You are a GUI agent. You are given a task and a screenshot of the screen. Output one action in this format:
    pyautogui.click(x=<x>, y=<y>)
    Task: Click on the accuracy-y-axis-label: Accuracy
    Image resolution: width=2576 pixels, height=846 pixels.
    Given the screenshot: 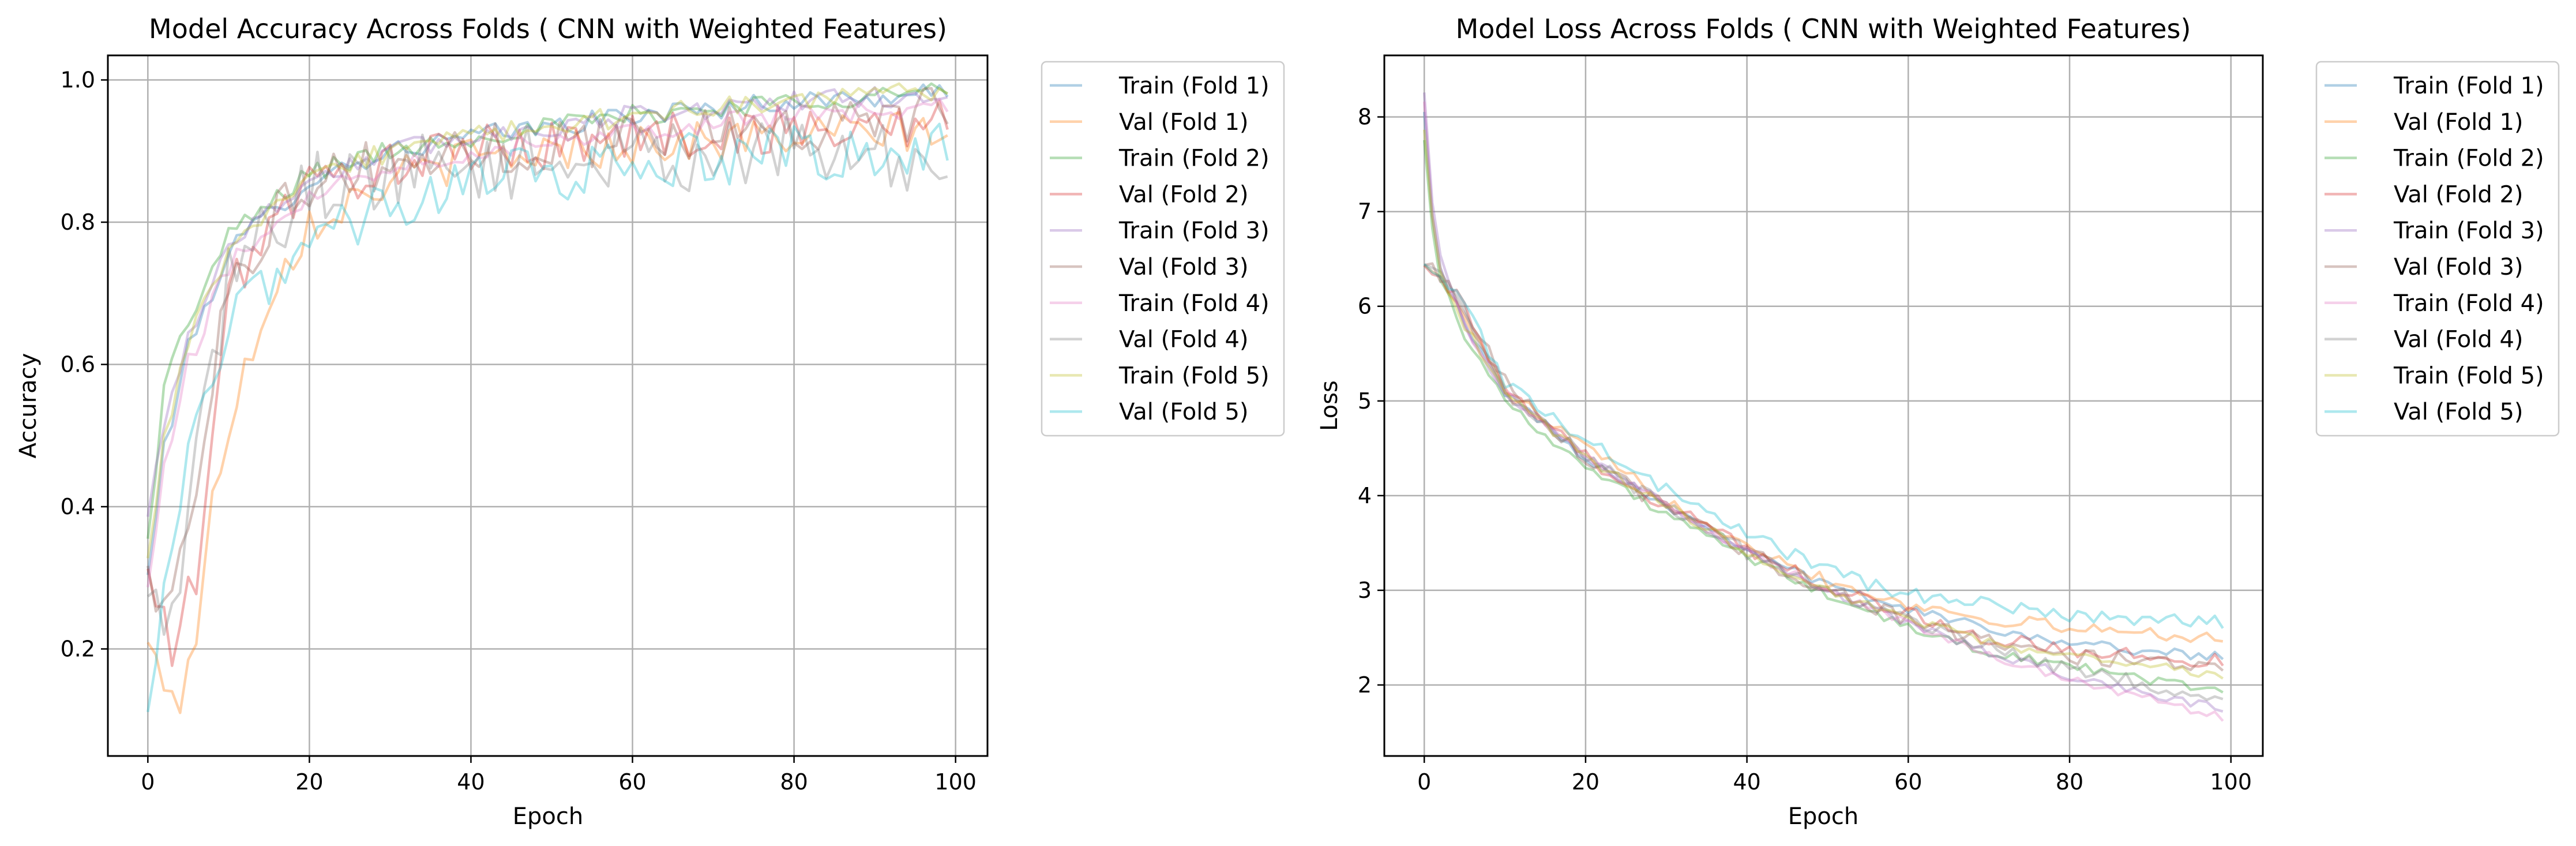 What is the action you would take?
    pyautogui.click(x=28, y=406)
    